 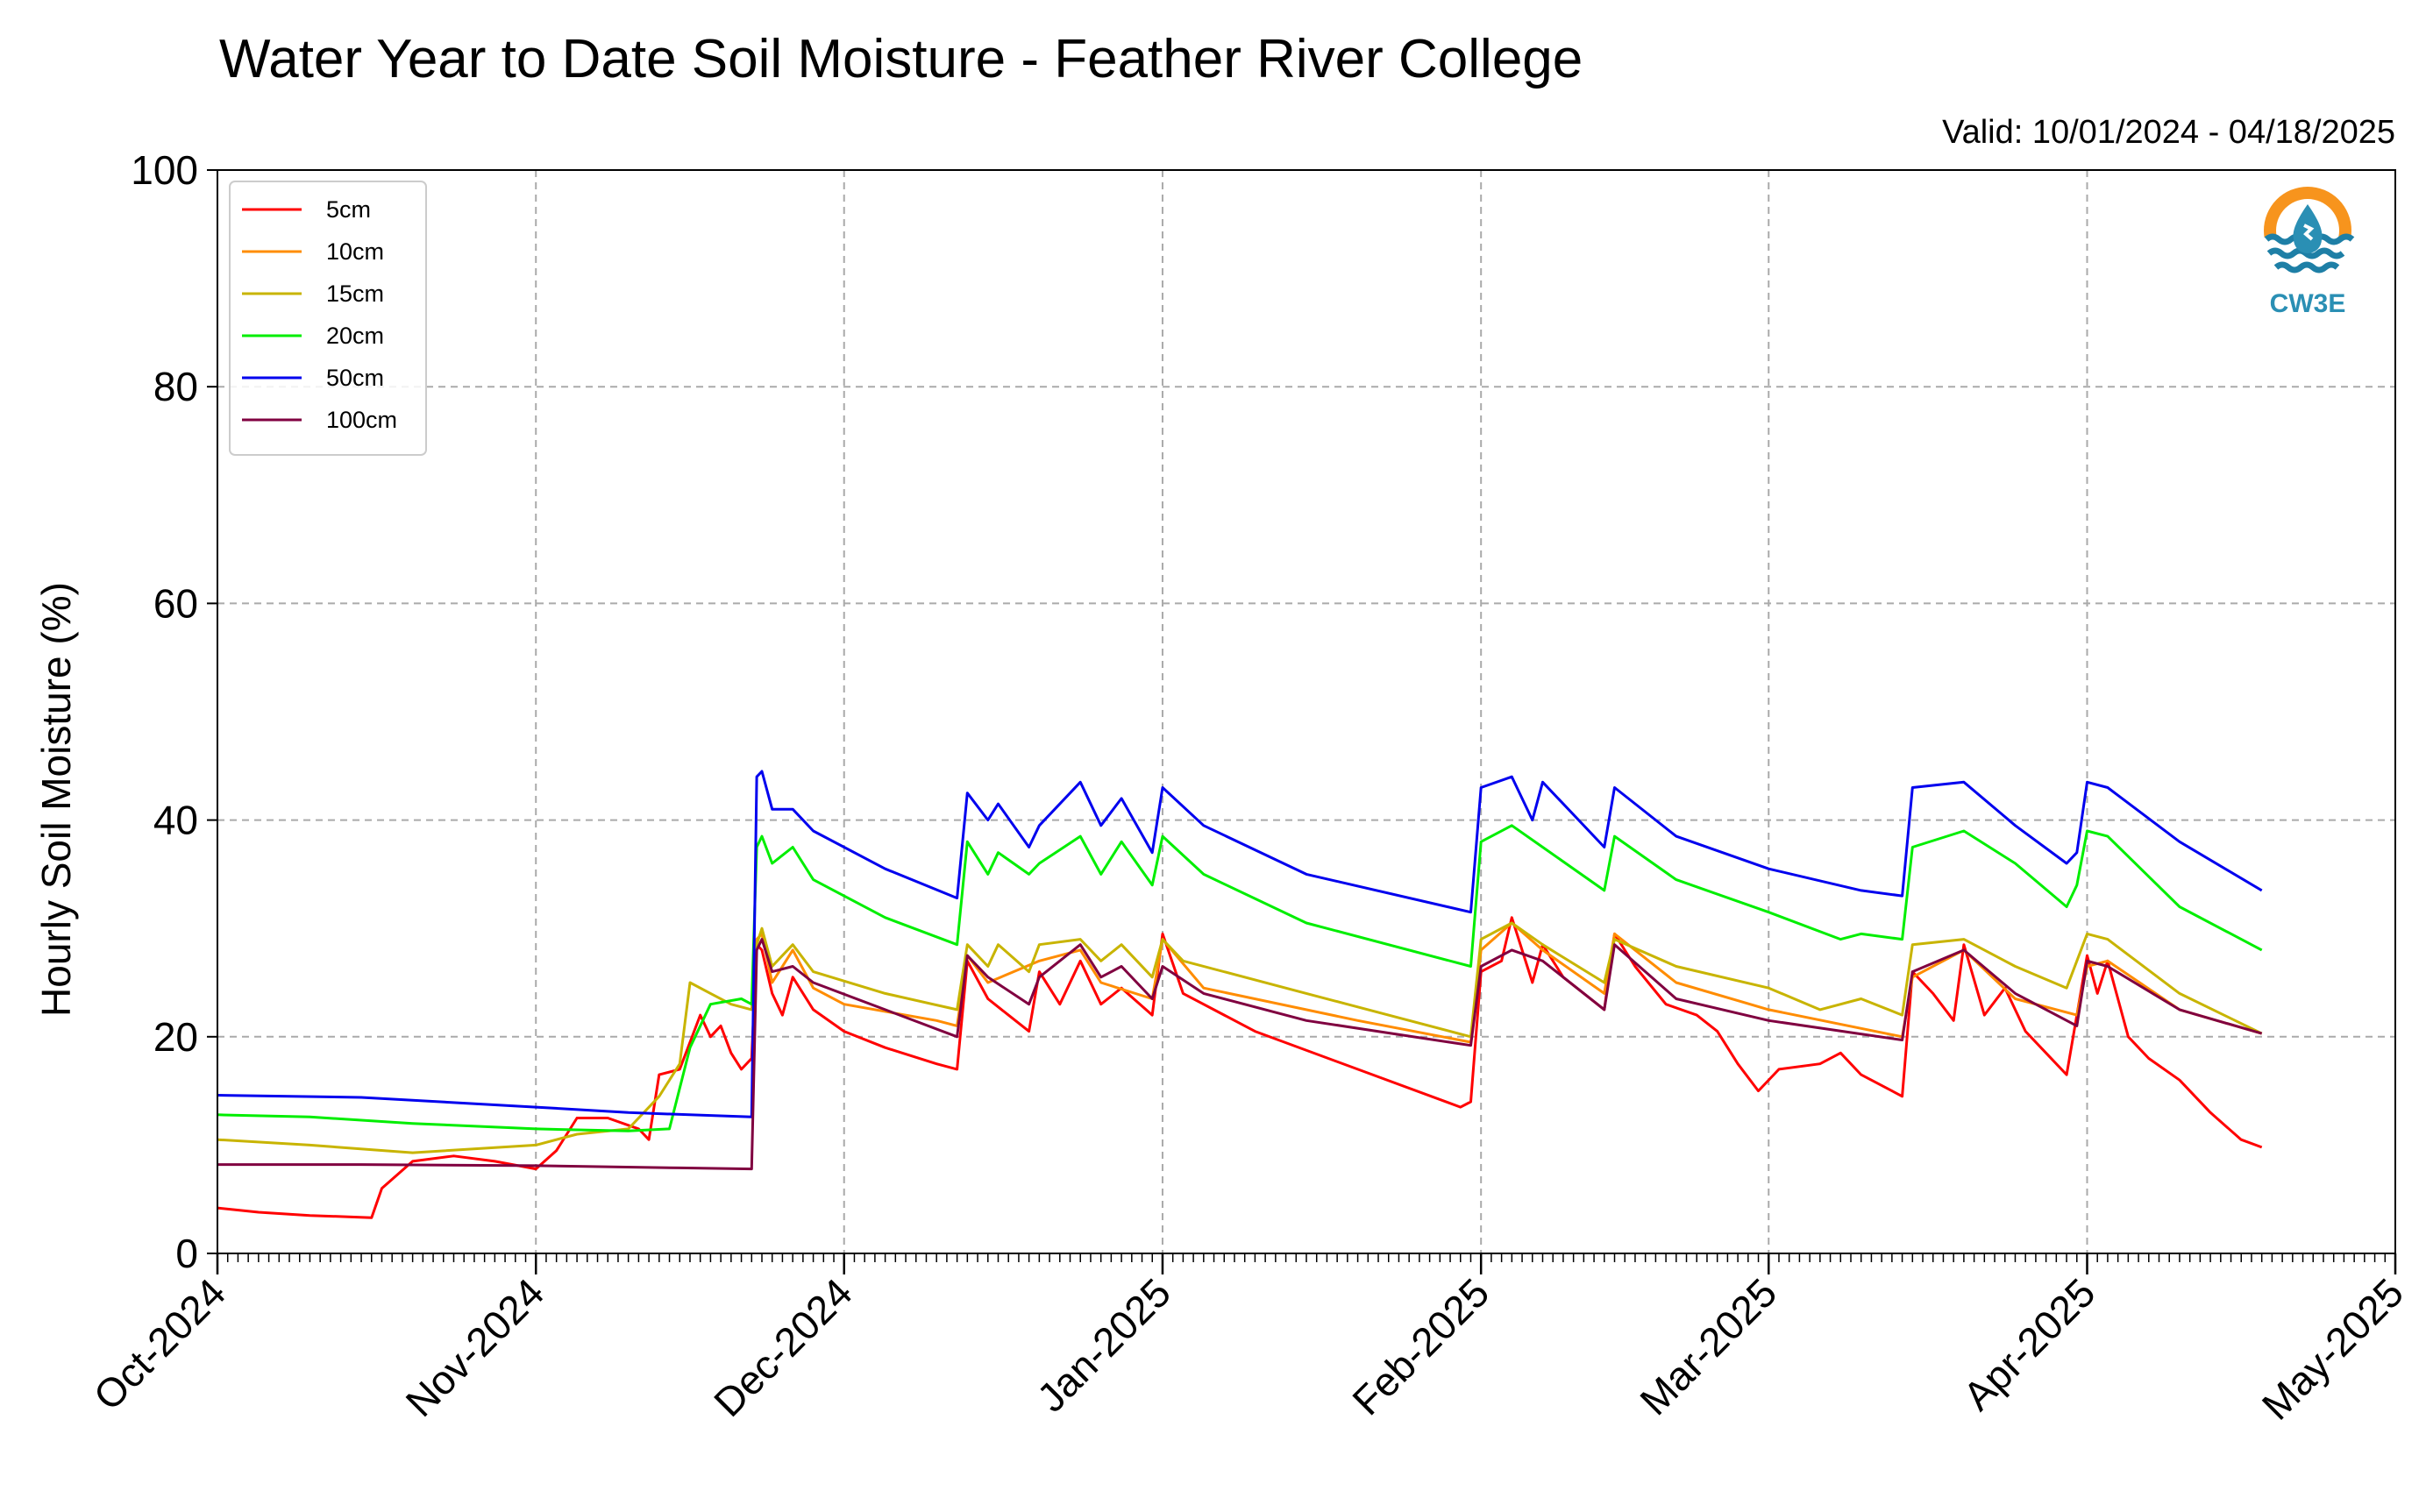 I want to click on legend-label-100cm: 100cm, so click(x=361, y=420).